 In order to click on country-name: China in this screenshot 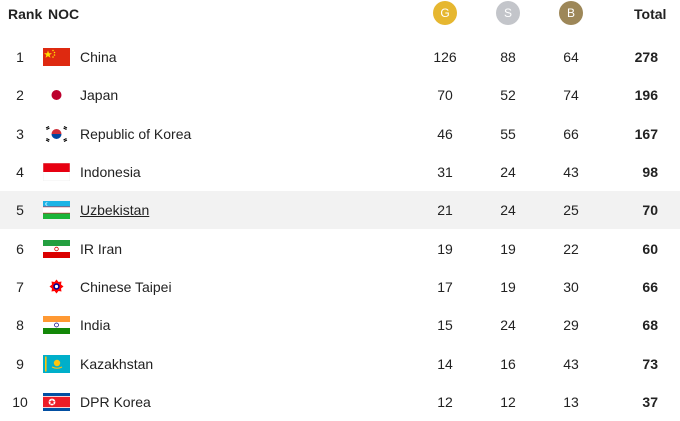, I will do `click(98, 57)`.